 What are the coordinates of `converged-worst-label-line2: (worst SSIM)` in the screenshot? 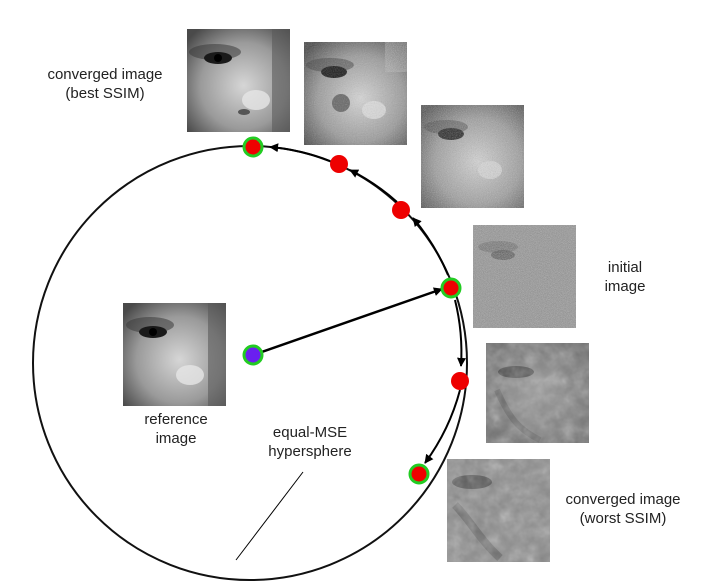 It's located at (623, 518).